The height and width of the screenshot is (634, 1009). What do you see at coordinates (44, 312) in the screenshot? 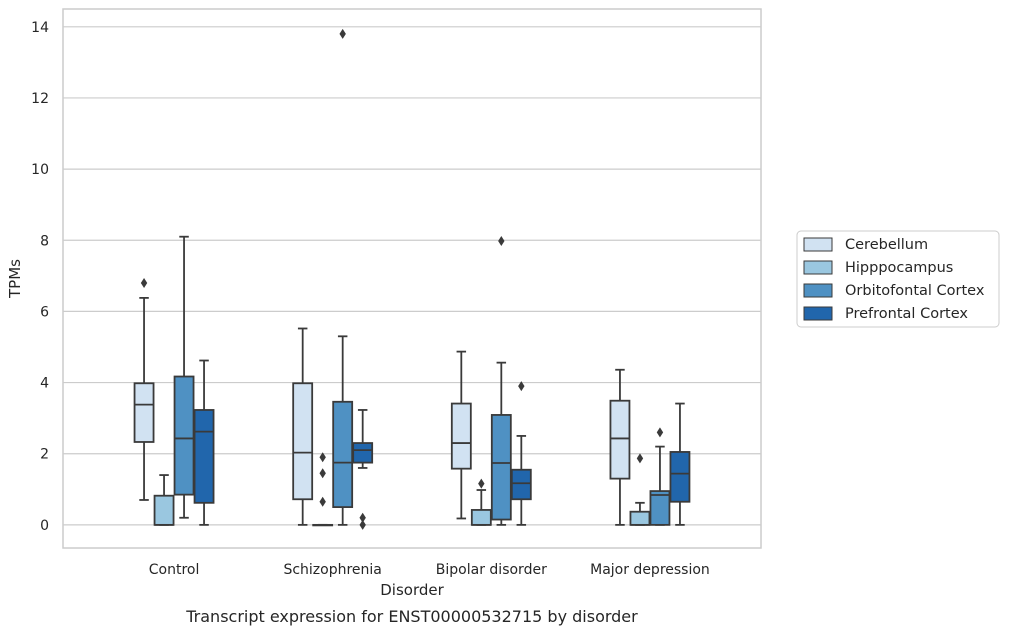
I see `y-tick-3: 6` at bounding box center [44, 312].